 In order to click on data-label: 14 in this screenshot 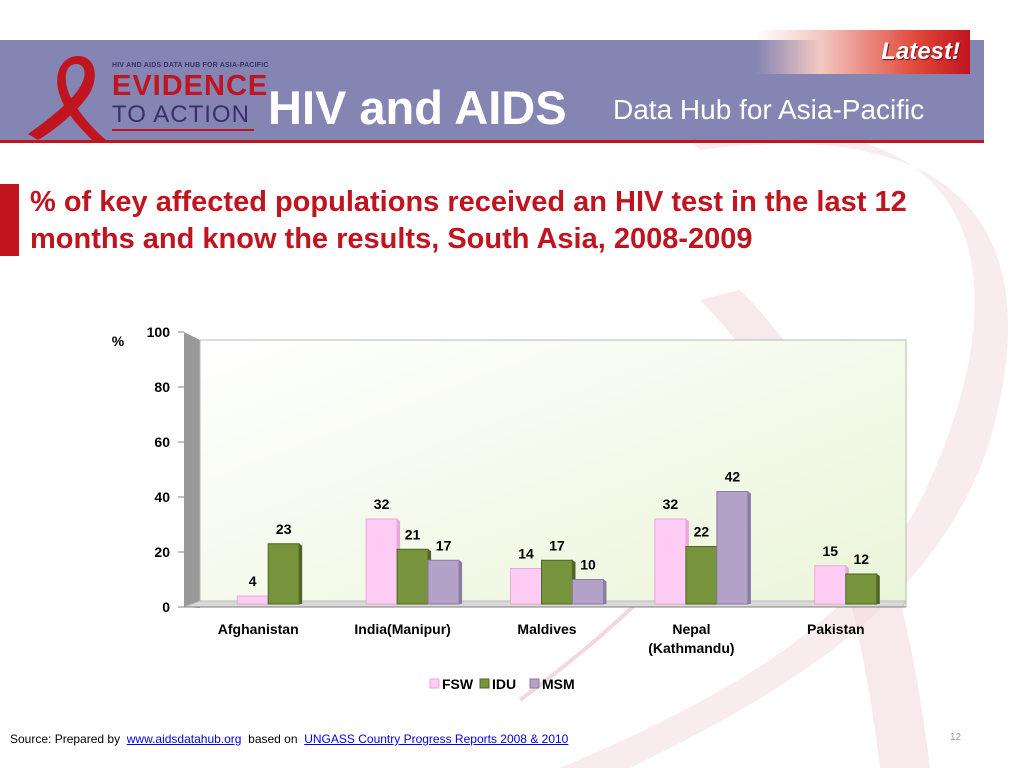, I will do `click(526, 554)`.